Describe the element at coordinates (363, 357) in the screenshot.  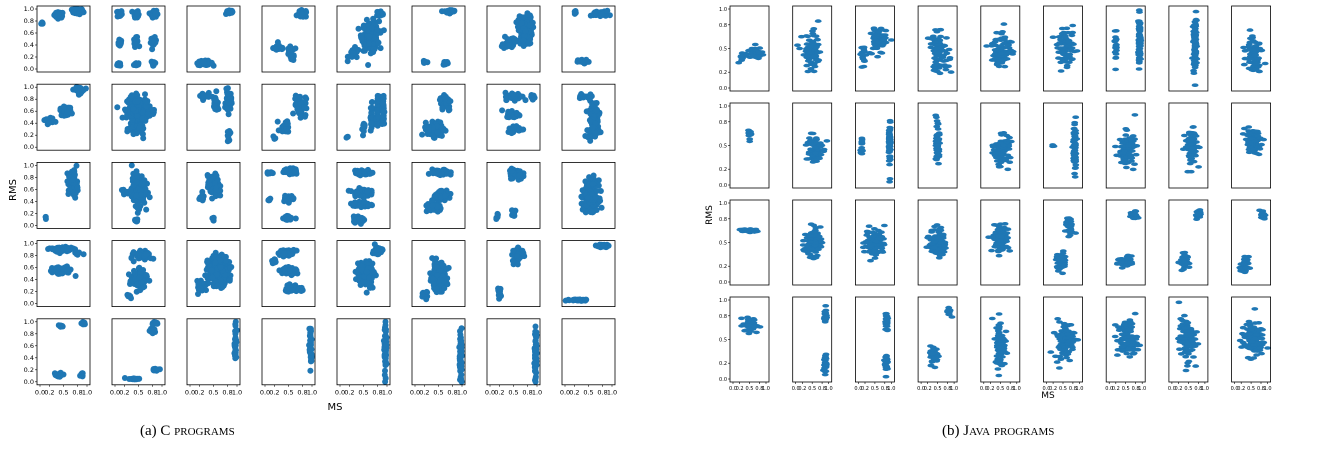
I see `subplot-a-r4-c4: 0.0 0.2 0.5 0.8 1.0` at that location.